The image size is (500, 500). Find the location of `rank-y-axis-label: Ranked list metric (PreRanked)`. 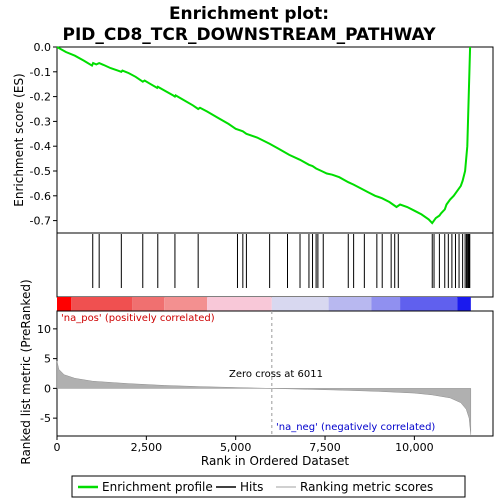

rank-y-axis-label: Ranked list metric (PreRanked) is located at coordinates (26, 371).